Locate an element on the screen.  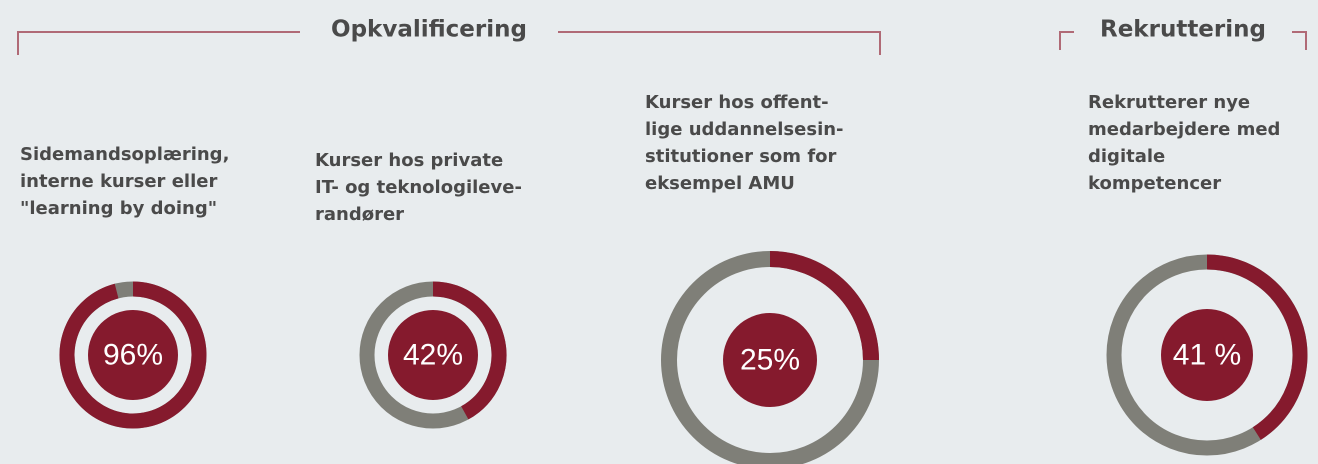
section-title: Rekruttering is located at coordinates (1183, 30).